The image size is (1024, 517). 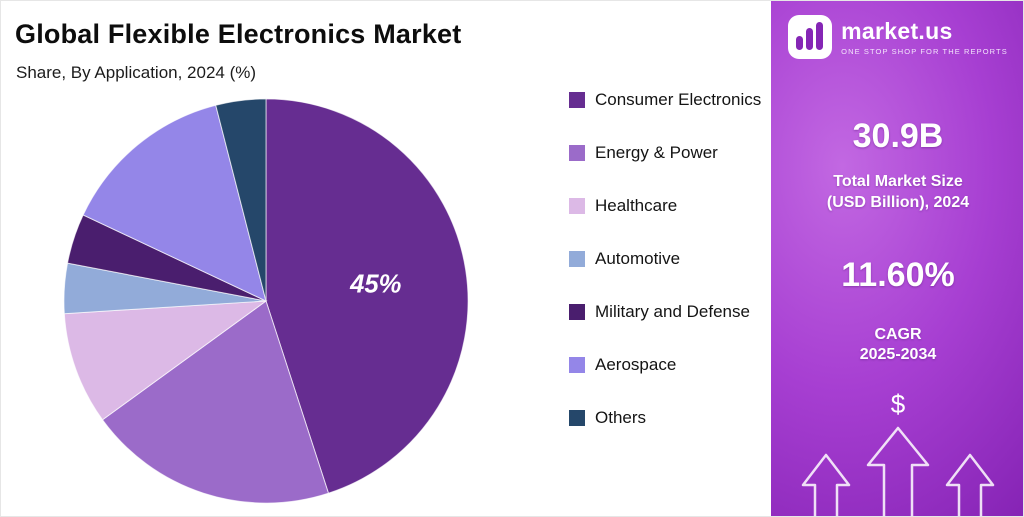 I want to click on legend-item: Others, so click(x=667, y=418).